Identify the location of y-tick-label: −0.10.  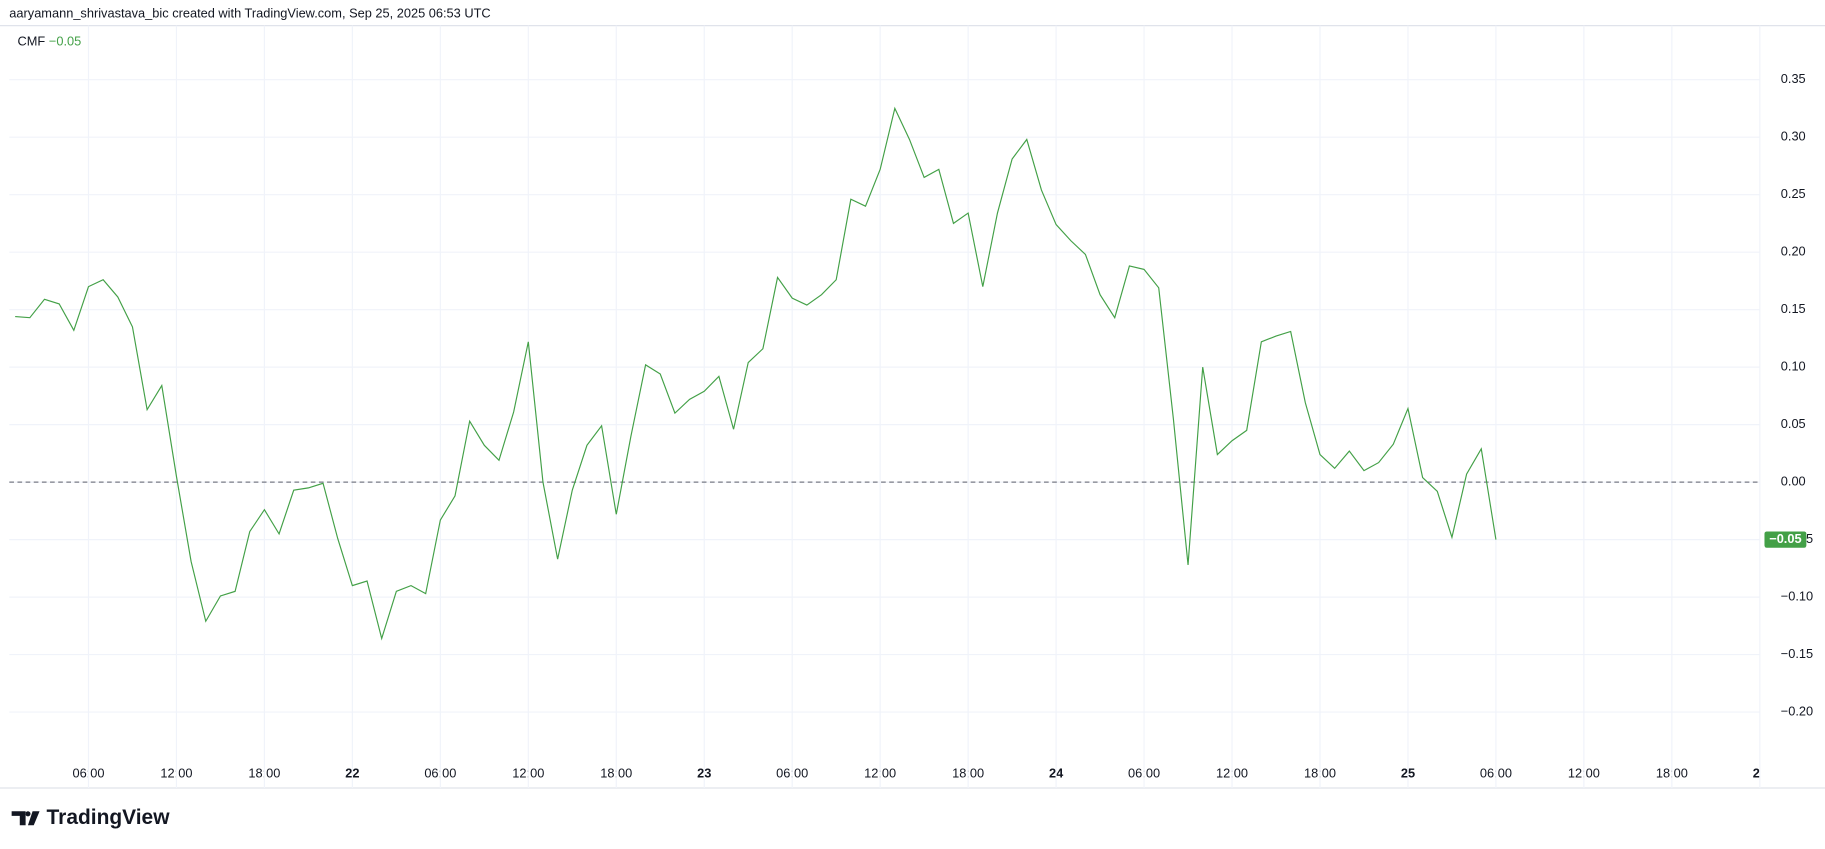
(1797, 595).